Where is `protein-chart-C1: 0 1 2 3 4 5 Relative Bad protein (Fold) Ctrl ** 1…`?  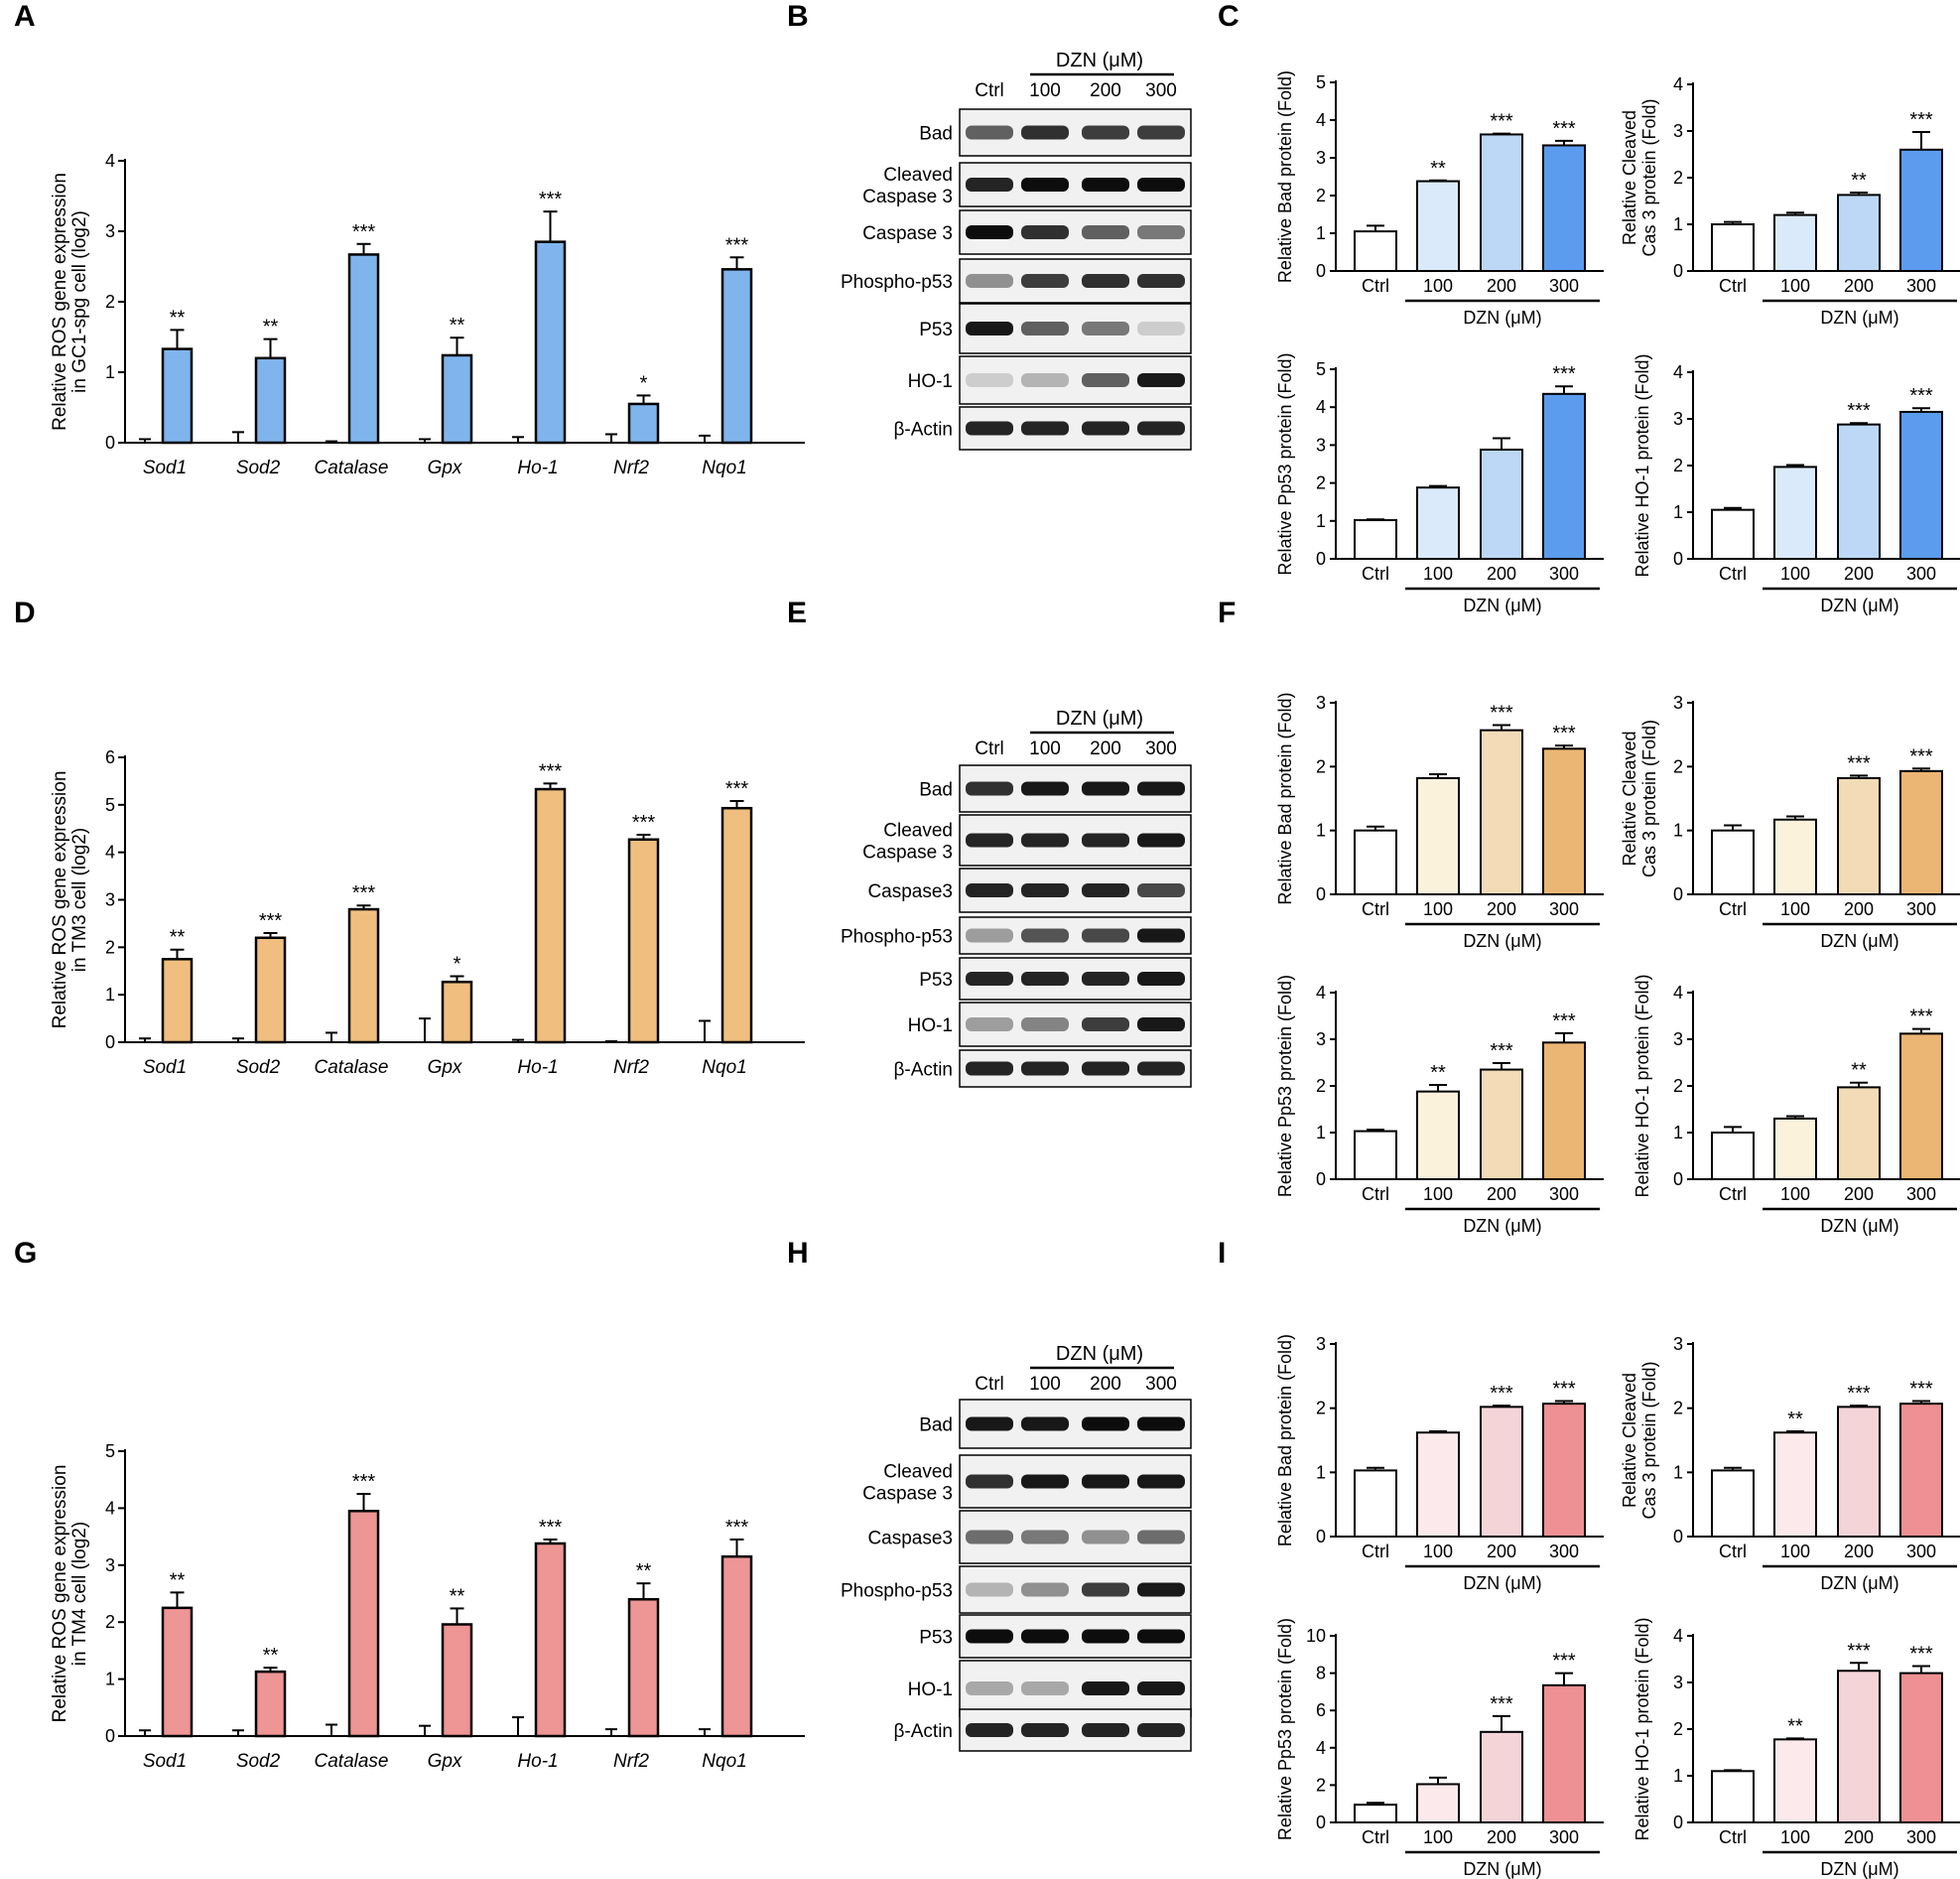
protein-chart-C1: 0 1 2 3 4 5 Relative Bad protein (Fold) Ctrl ** 1… is located at coordinates (1439, 199).